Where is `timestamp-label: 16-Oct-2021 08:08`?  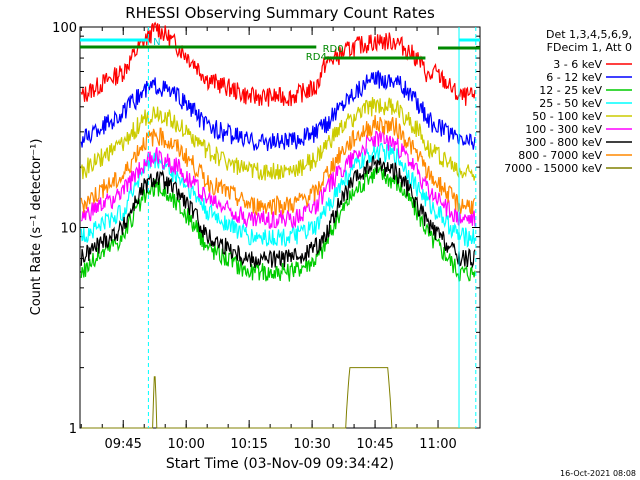 timestamp-label: 16-Oct-2021 08:08 is located at coordinates (598, 473).